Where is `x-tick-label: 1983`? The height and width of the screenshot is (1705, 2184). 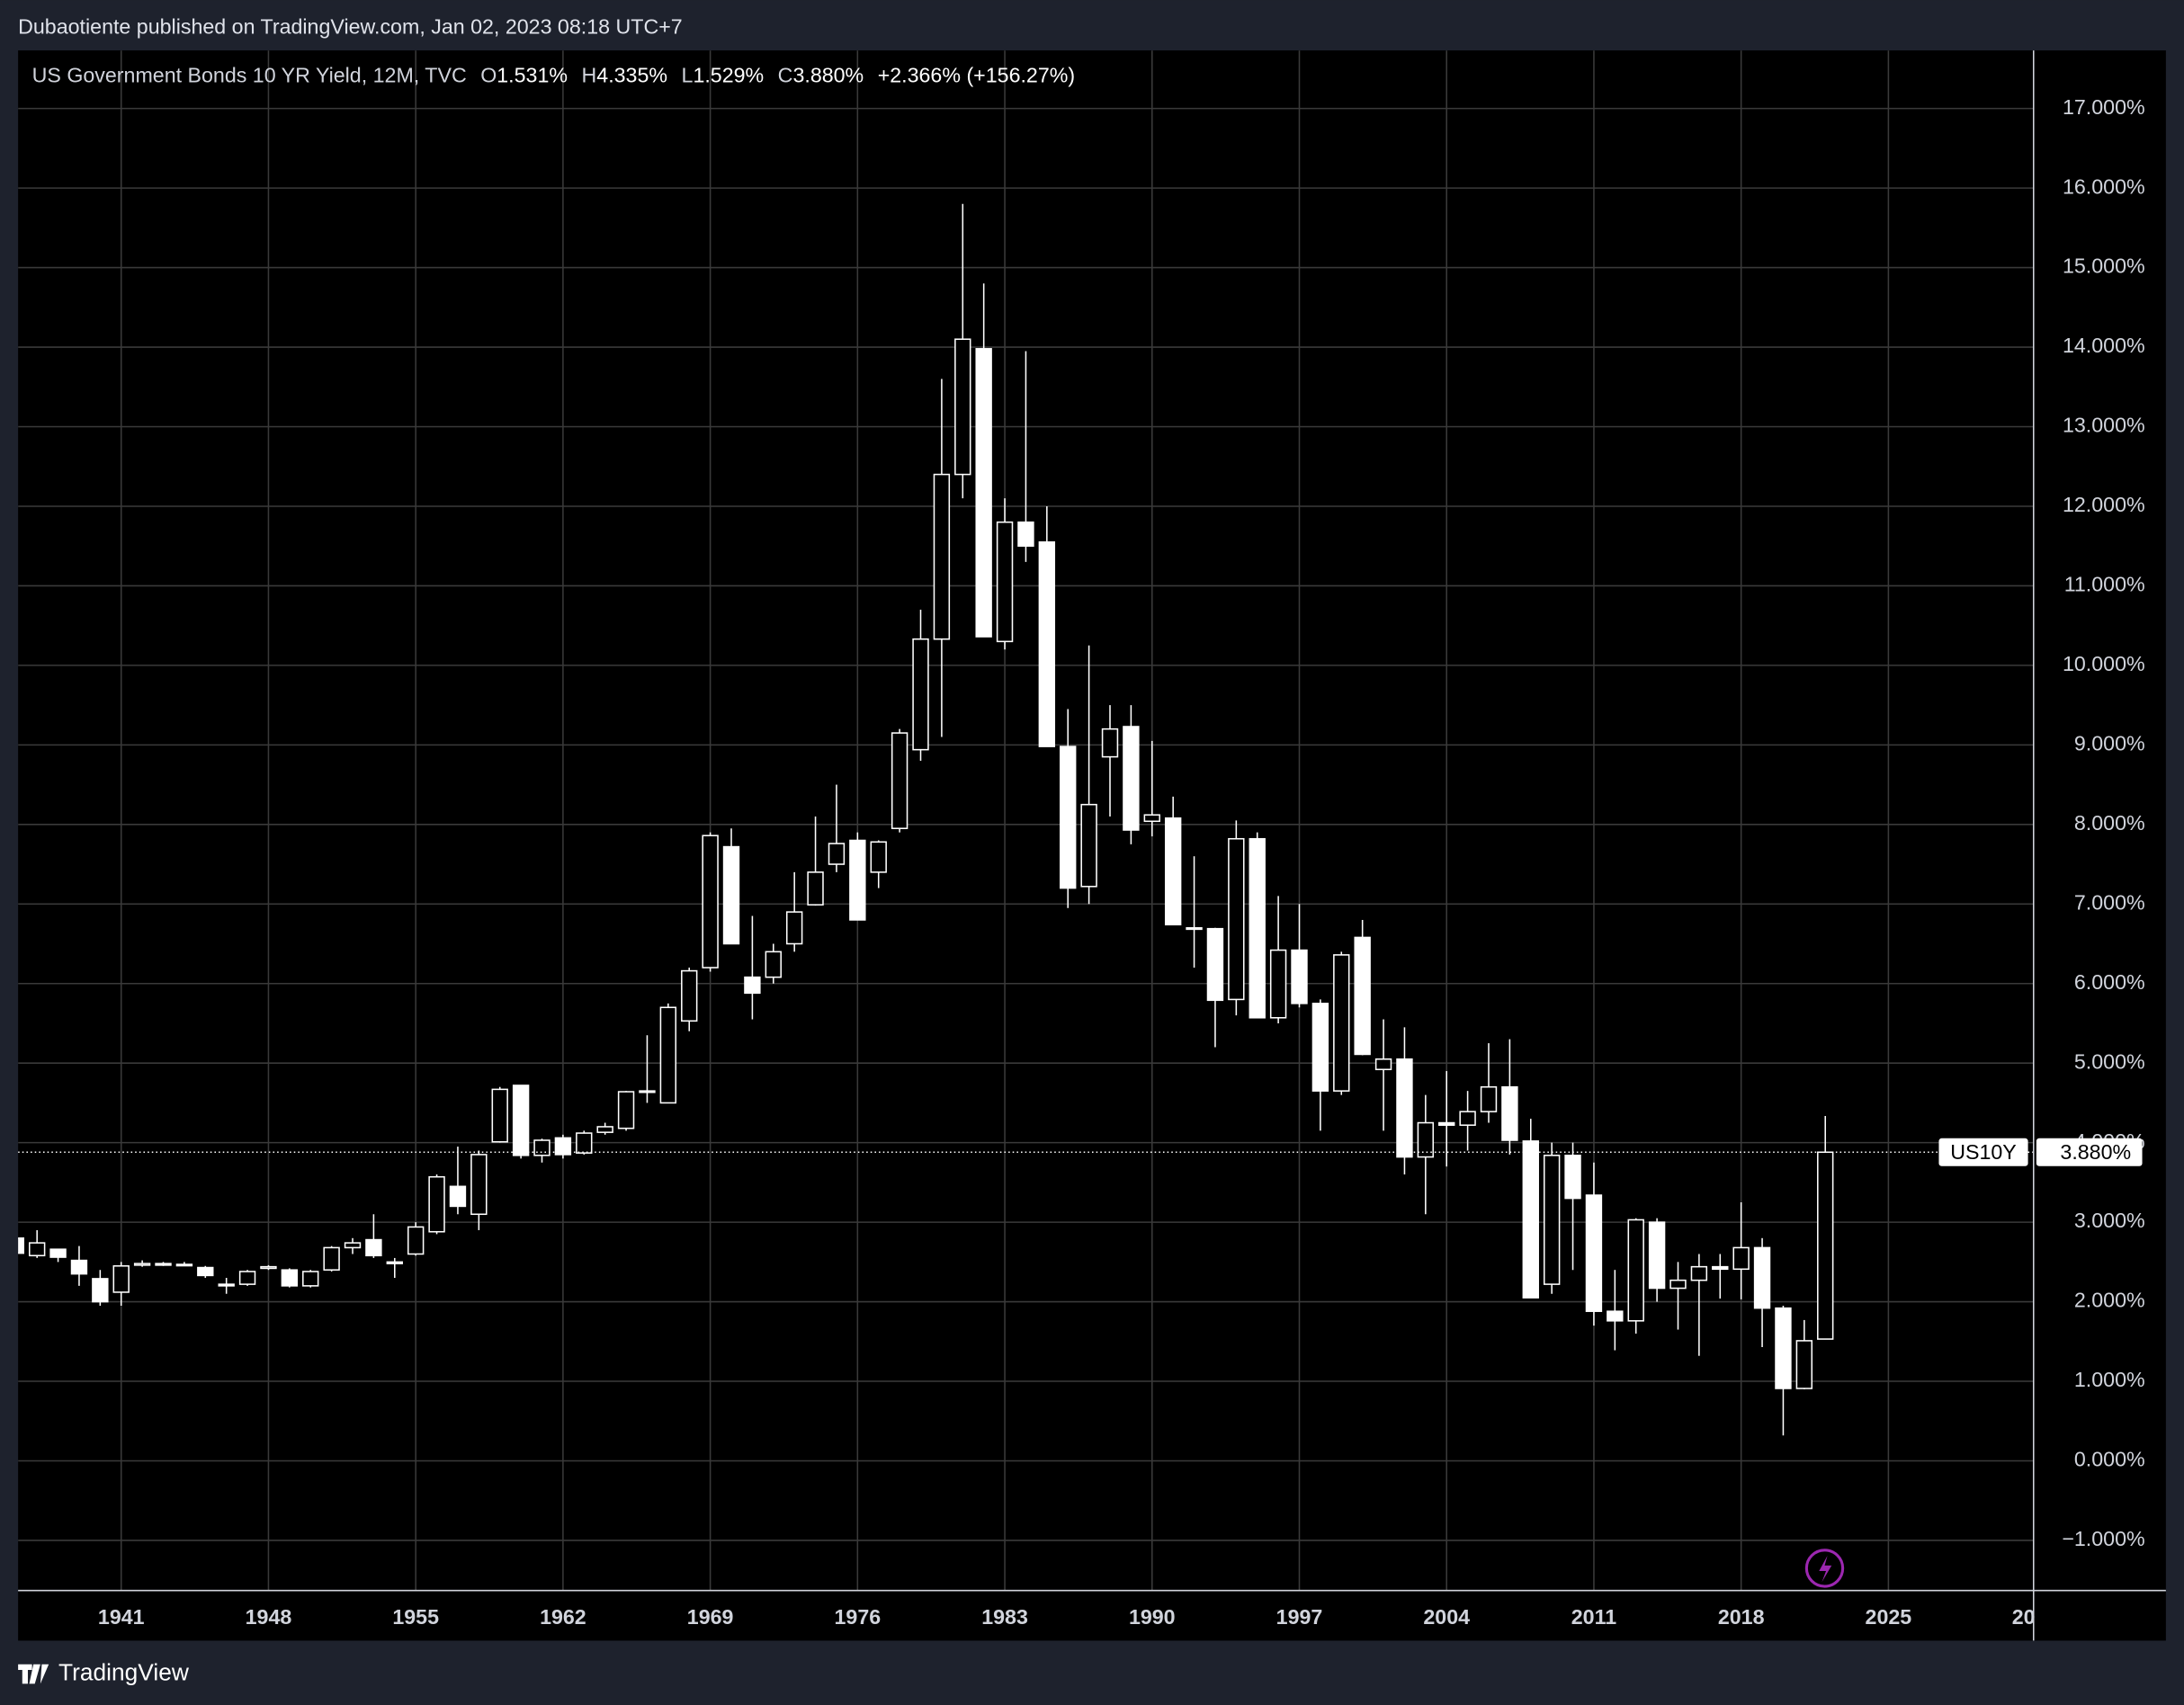
x-tick-label: 1983 is located at coordinates (1005, 1617).